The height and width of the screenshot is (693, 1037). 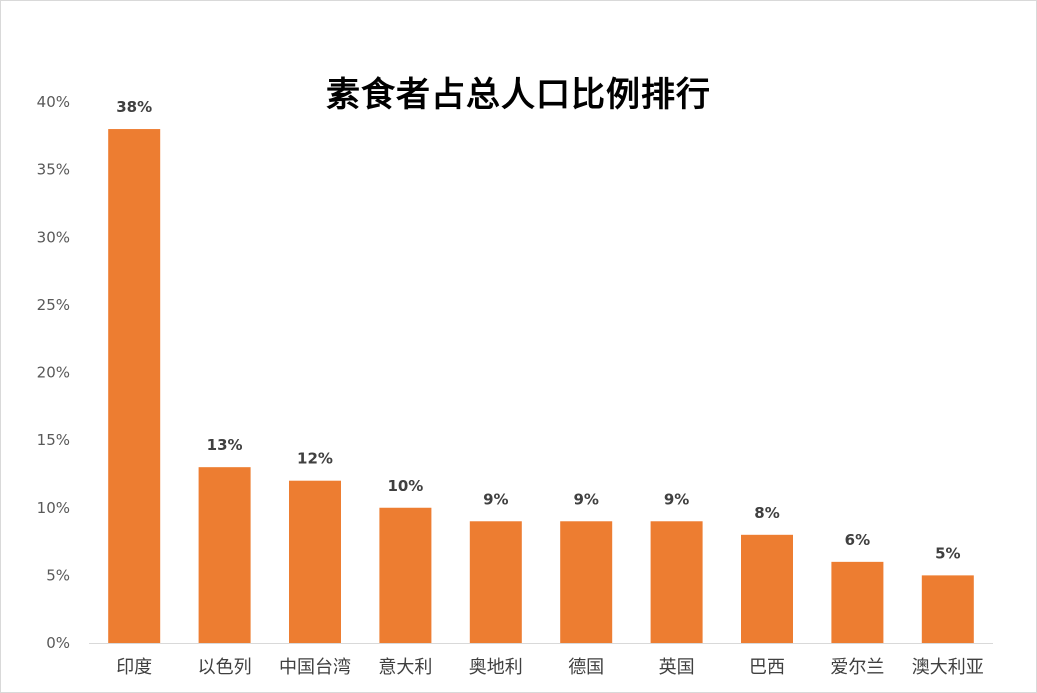 What do you see at coordinates (766, 513) in the screenshot?
I see `data-label: 8%` at bounding box center [766, 513].